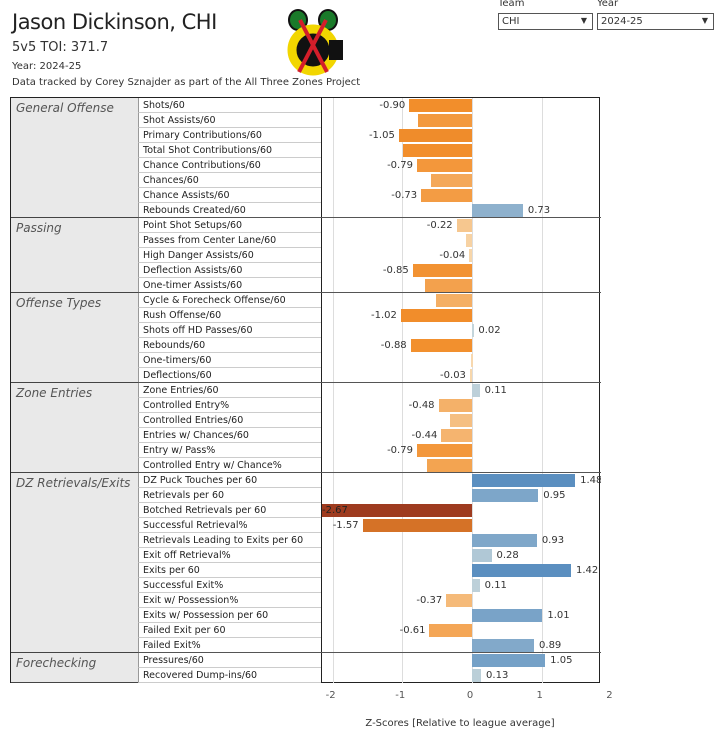  Describe the element at coordinates (229, 630) in the screenshot. I see `metric-label: Failed Exit per 60` at that location.